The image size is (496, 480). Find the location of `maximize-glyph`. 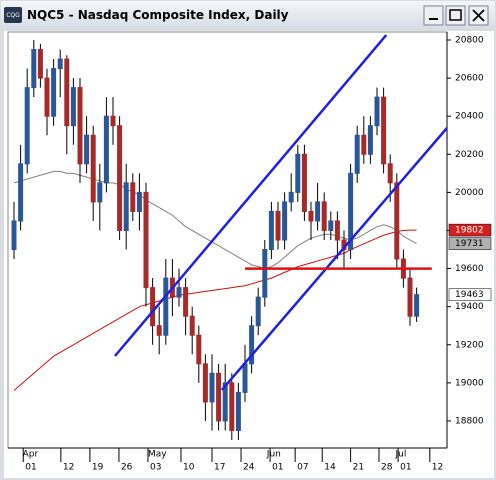

maximize-glyph is located at coordinates (455, 15).